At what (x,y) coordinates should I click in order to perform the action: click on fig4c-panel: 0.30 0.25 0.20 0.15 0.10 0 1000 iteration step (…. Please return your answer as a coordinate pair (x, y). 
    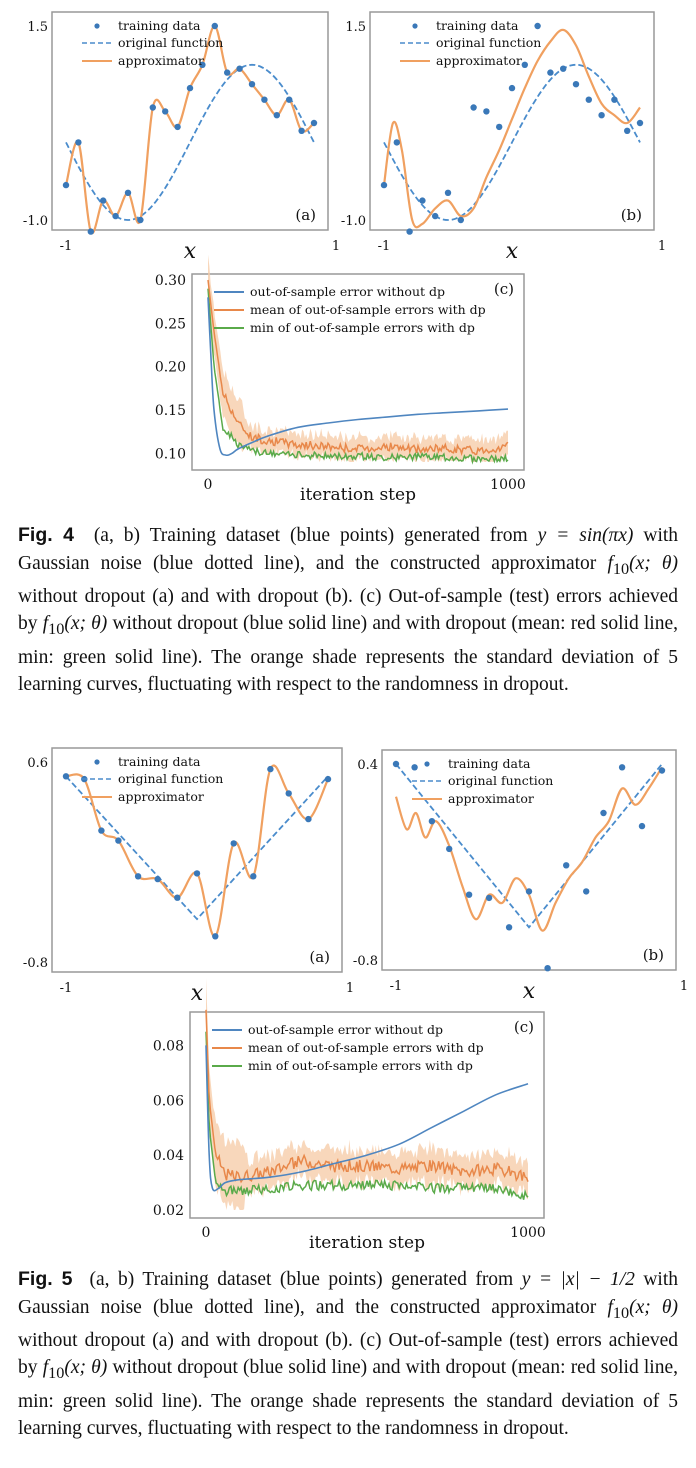
    Looking at the image, I should click on (340, 379).